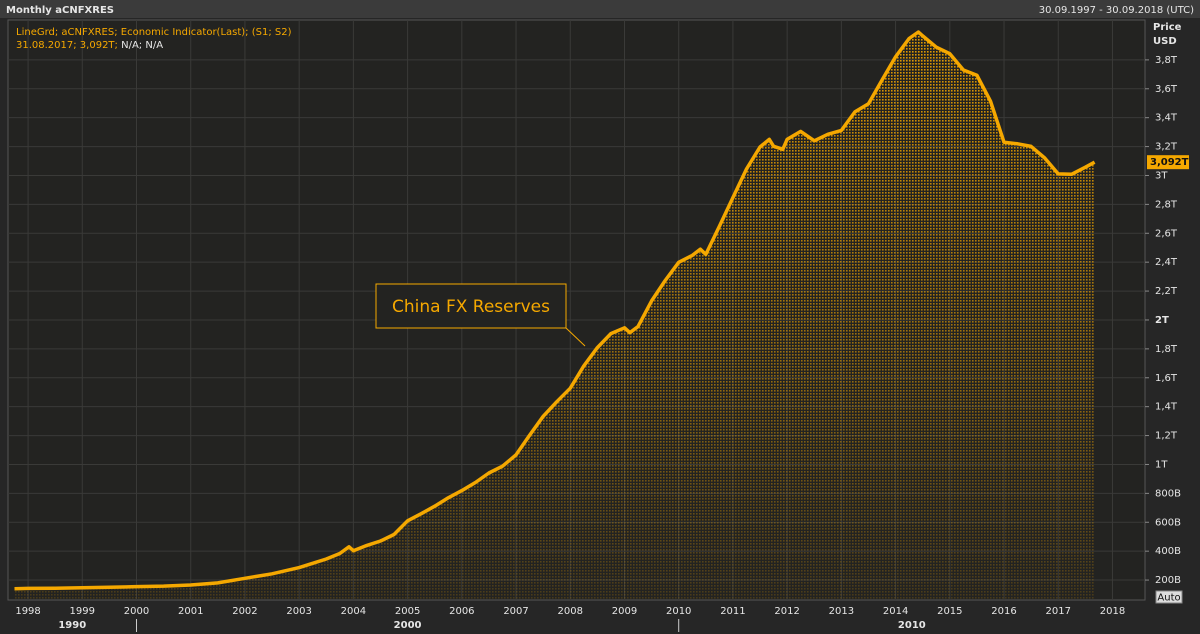 The width and height of the screenshot is (1200, 634). What do you see at coordinates (570, 611) in the screenshot?
I see `x-tick-label: 2008` at bounding box center [570, 611].